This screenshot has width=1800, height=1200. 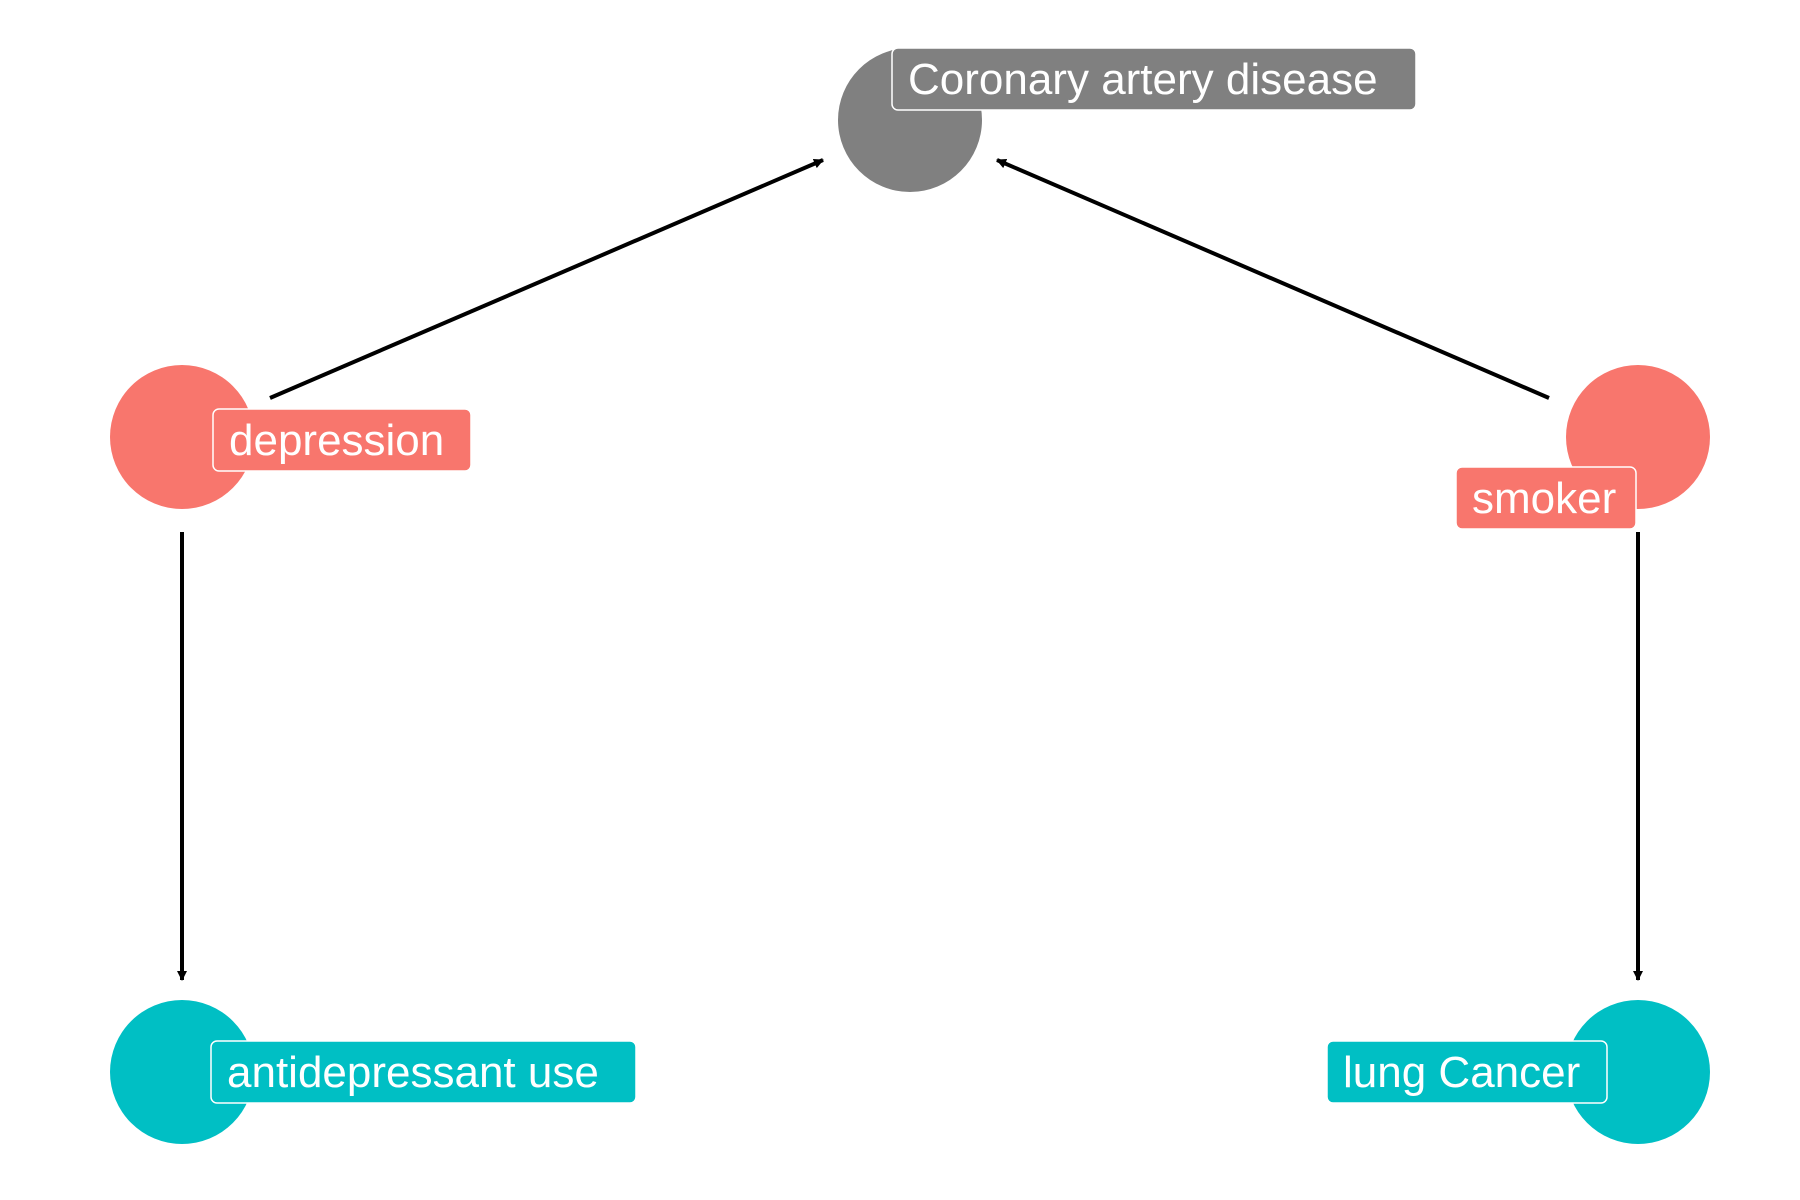 I want to click on label-box-antidepressant, so click(x=423, y=1072).